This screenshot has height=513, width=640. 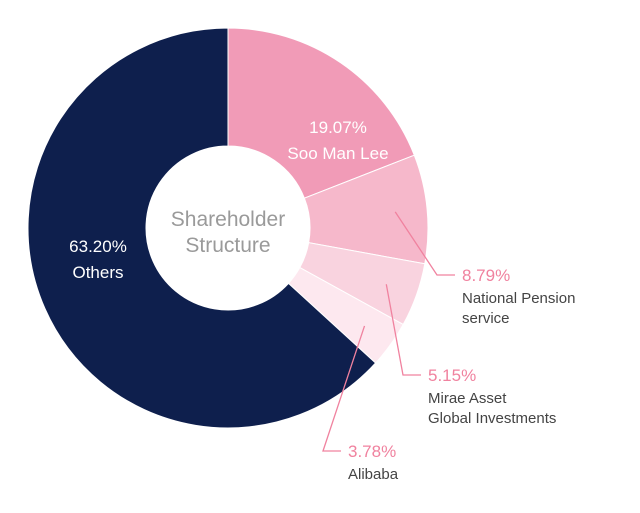 What do you see at coordinates (372, 451) in the screenshot?
I see `slice-alibaba-percent: 3.78%` at bounding box center [372, 451].